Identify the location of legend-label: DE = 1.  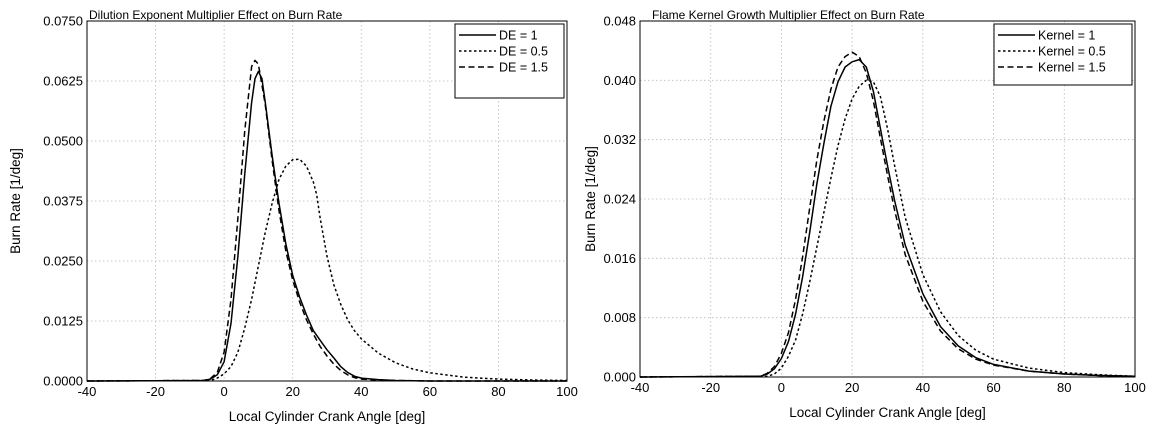
(518, 36).